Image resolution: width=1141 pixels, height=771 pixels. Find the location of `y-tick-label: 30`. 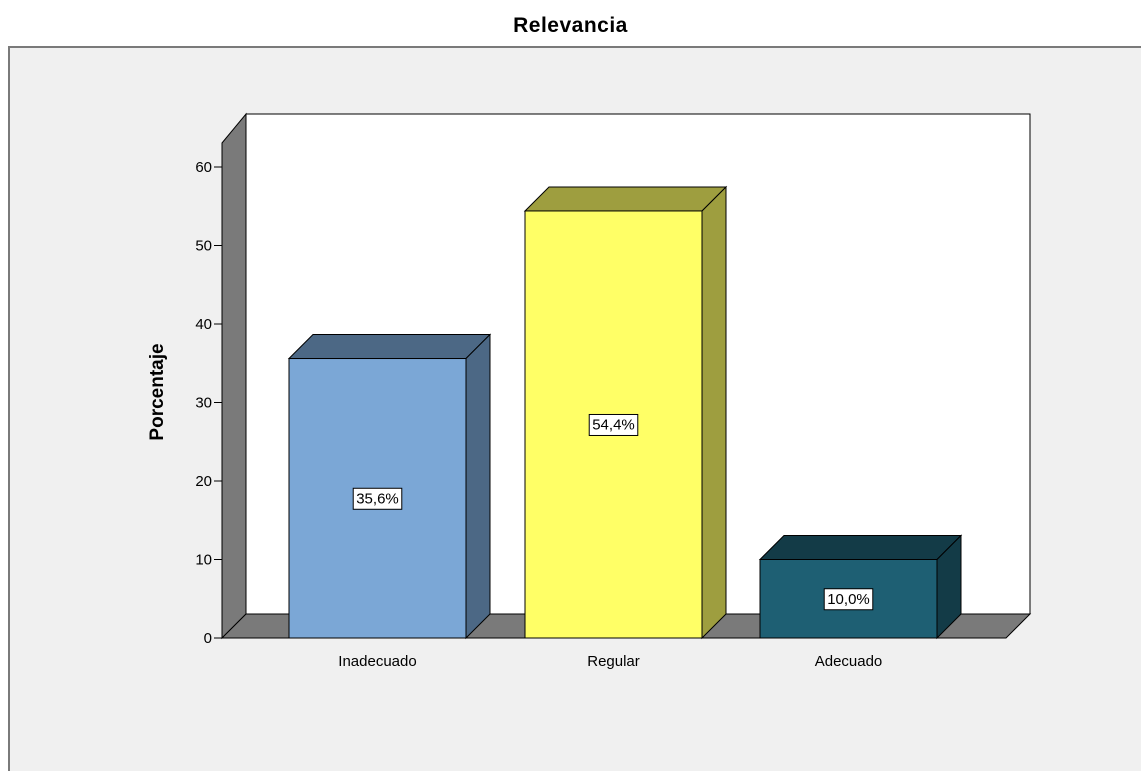

y-tick-label: 30 is located at coordinates (203, 403).